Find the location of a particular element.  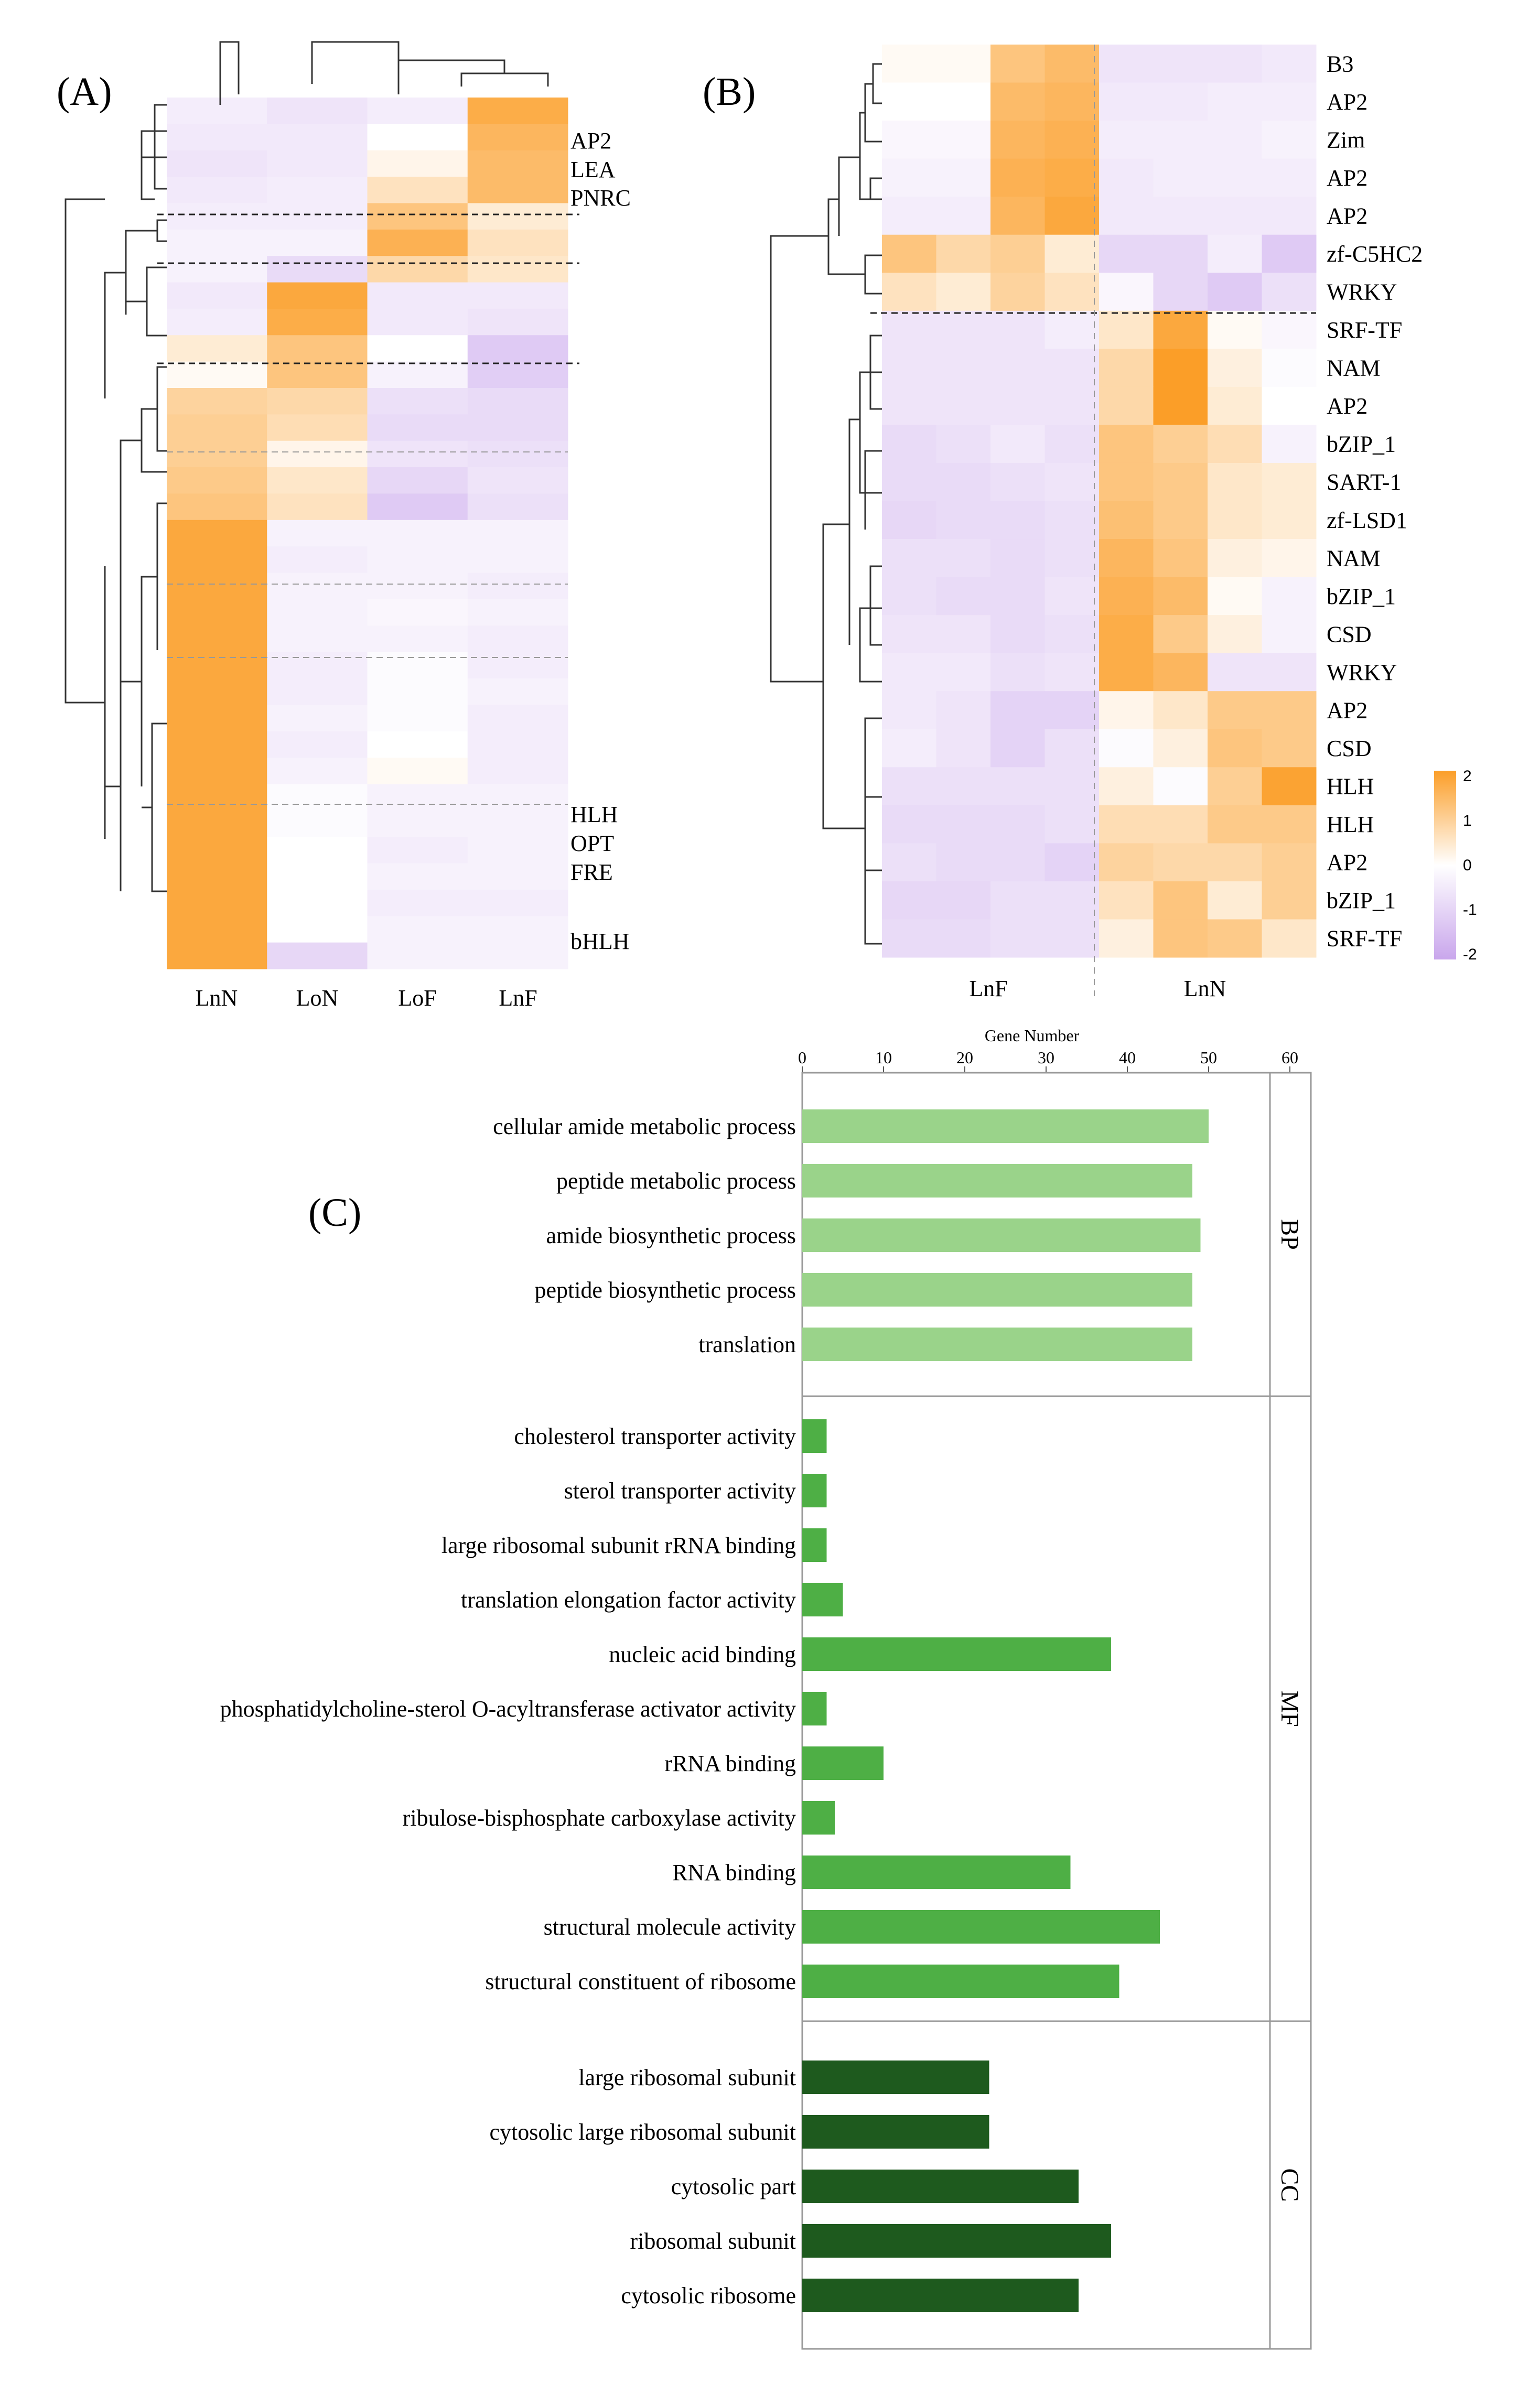

row-label-b: AP2 is located at coordinates (1347, 710).